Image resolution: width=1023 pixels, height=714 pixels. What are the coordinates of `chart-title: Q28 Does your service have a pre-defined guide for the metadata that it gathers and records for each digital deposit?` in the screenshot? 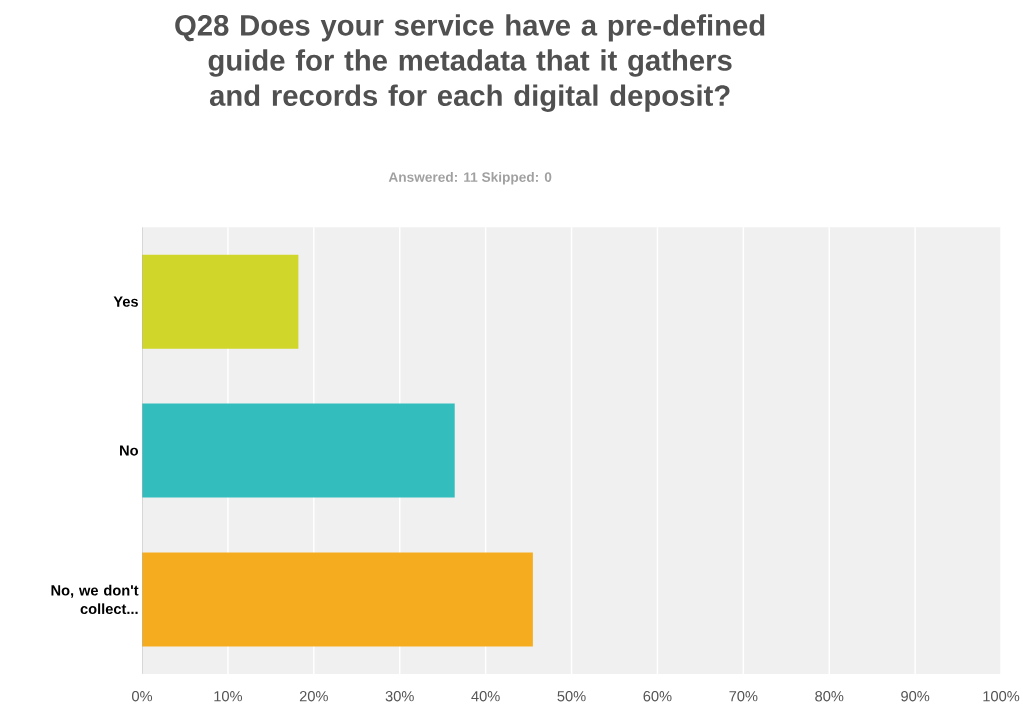 It's located at (470, 63).